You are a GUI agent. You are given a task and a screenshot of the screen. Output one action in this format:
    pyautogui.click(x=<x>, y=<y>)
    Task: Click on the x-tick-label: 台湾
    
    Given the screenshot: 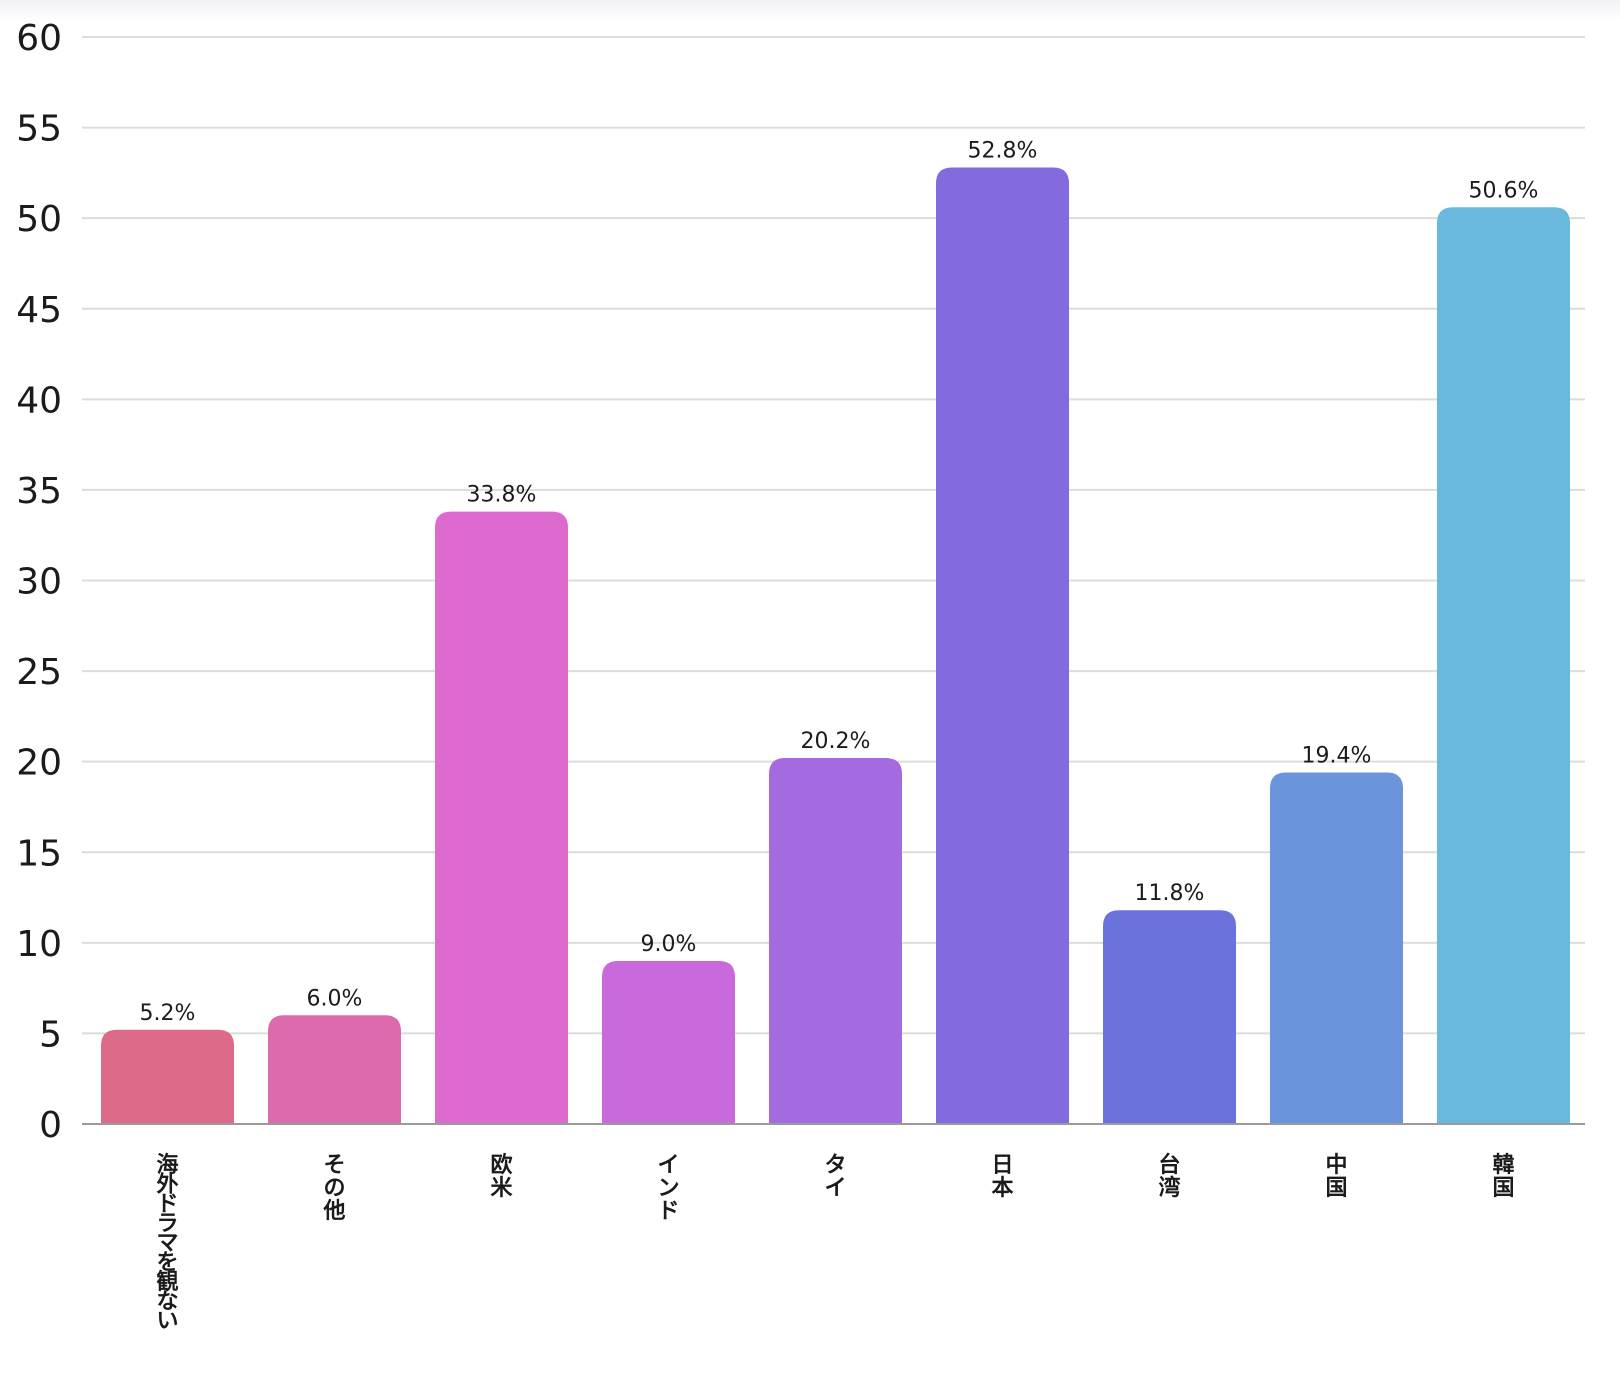 What is the action you would take?
    pyautogui.click(x=1169, y=1176)
    